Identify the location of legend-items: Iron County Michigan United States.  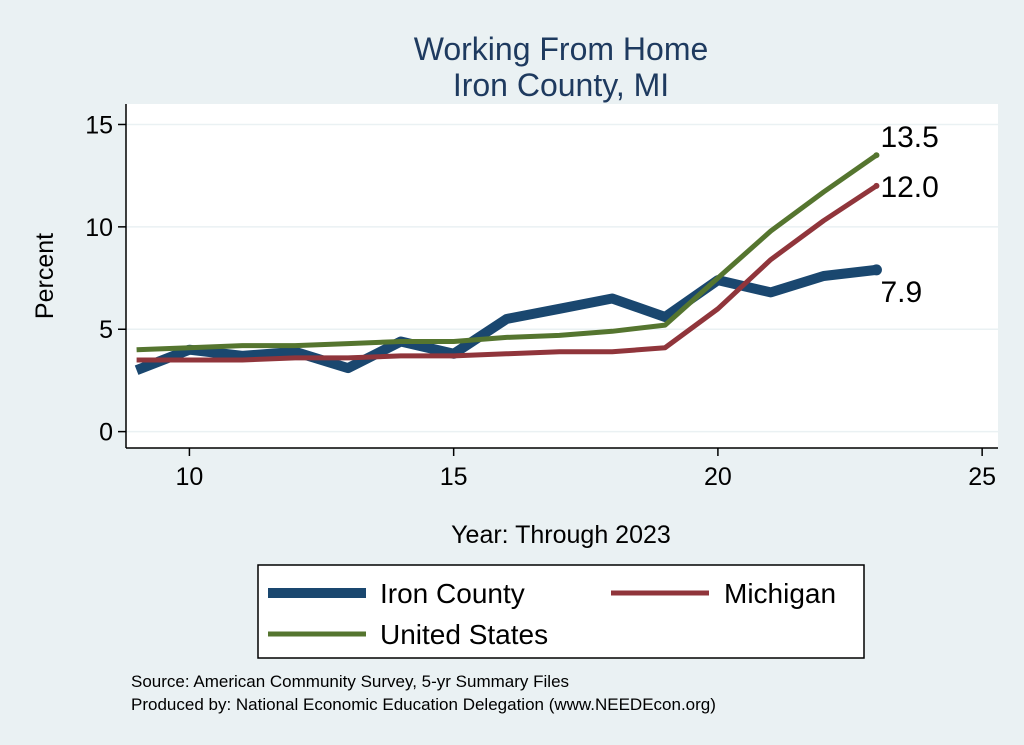
(552, 614).